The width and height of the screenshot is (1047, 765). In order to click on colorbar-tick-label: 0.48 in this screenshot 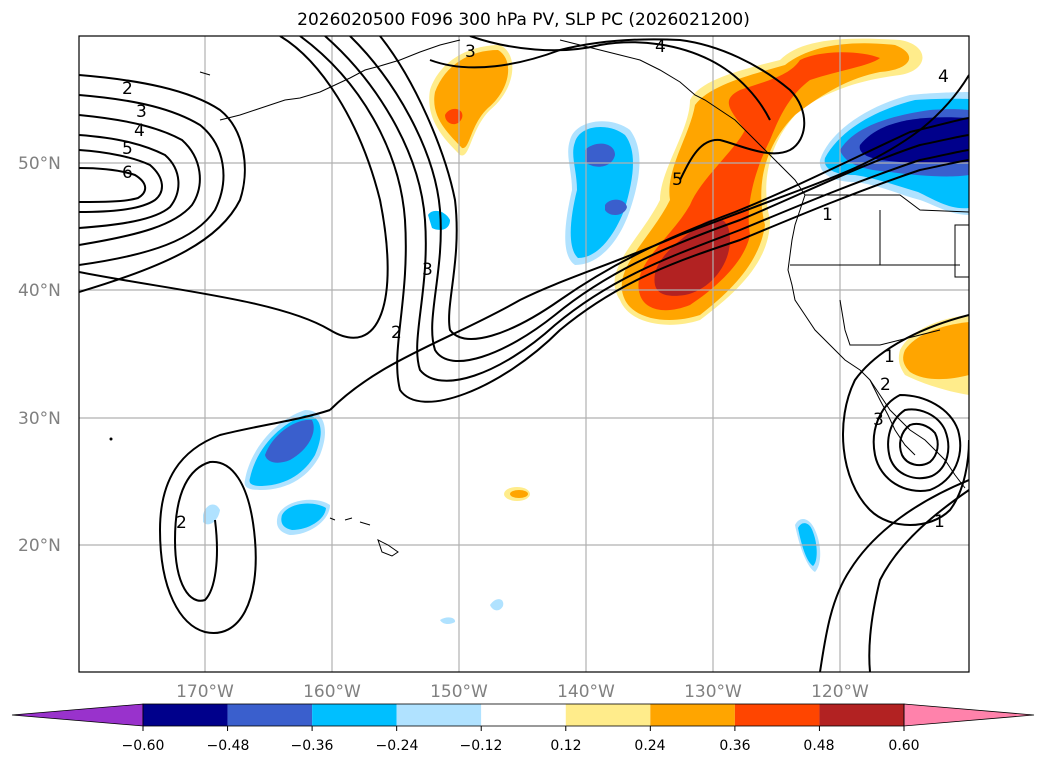, I will do `click(818, 746)`.